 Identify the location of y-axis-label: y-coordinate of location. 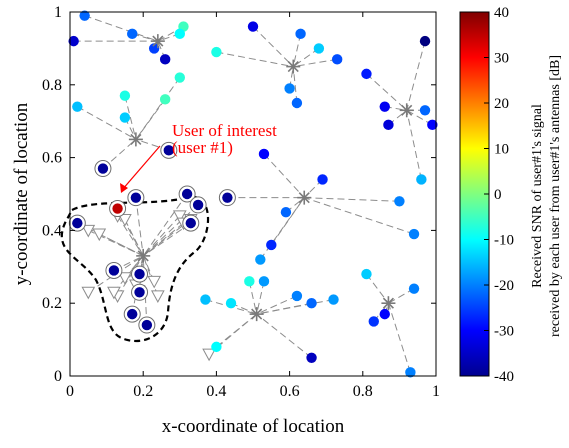
(21, 193).